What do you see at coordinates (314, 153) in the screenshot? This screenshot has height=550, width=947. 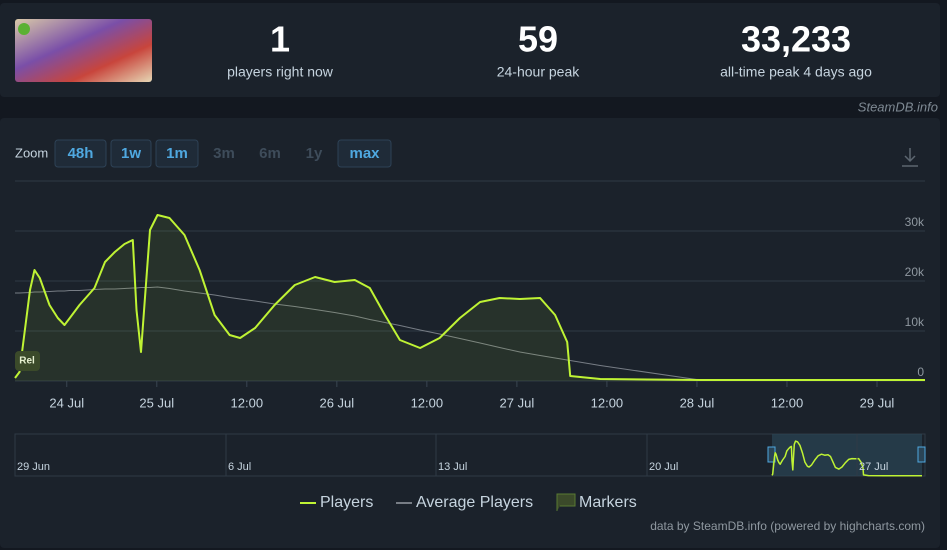 I see `zoom-button-label: 1y` at bounding box center [314, 153].